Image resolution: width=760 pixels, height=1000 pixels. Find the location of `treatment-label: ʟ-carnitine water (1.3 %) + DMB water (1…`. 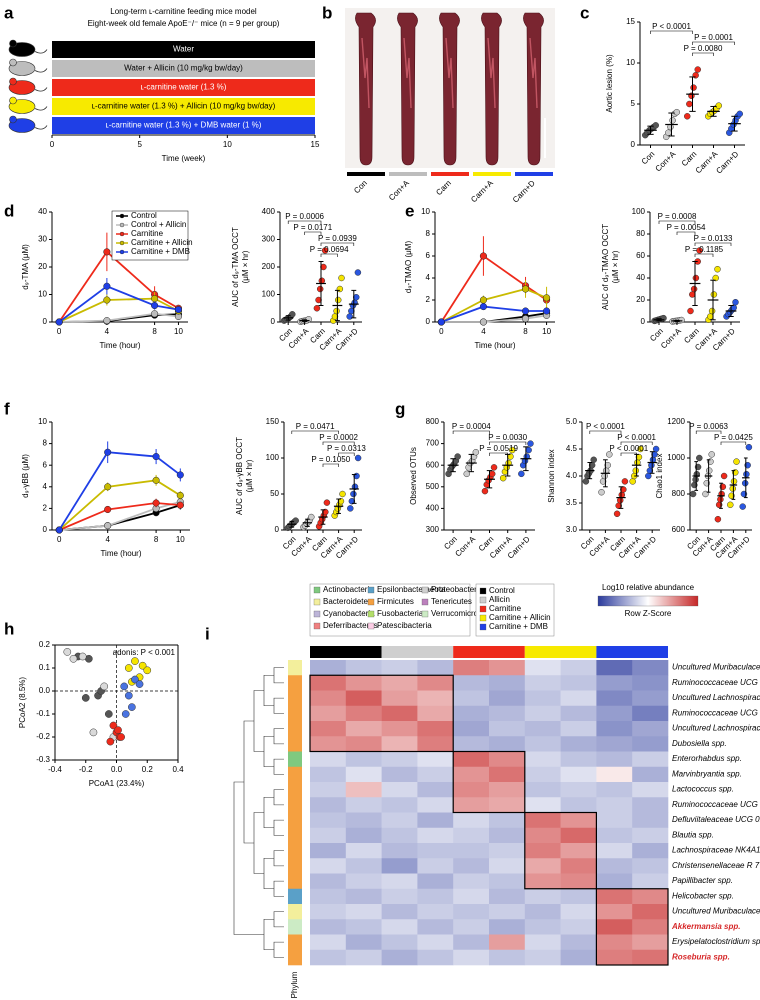

treatment-label: ʟ-carnitine water (1.3 %) + DMB water (1… is located at coordinates (184, 125).